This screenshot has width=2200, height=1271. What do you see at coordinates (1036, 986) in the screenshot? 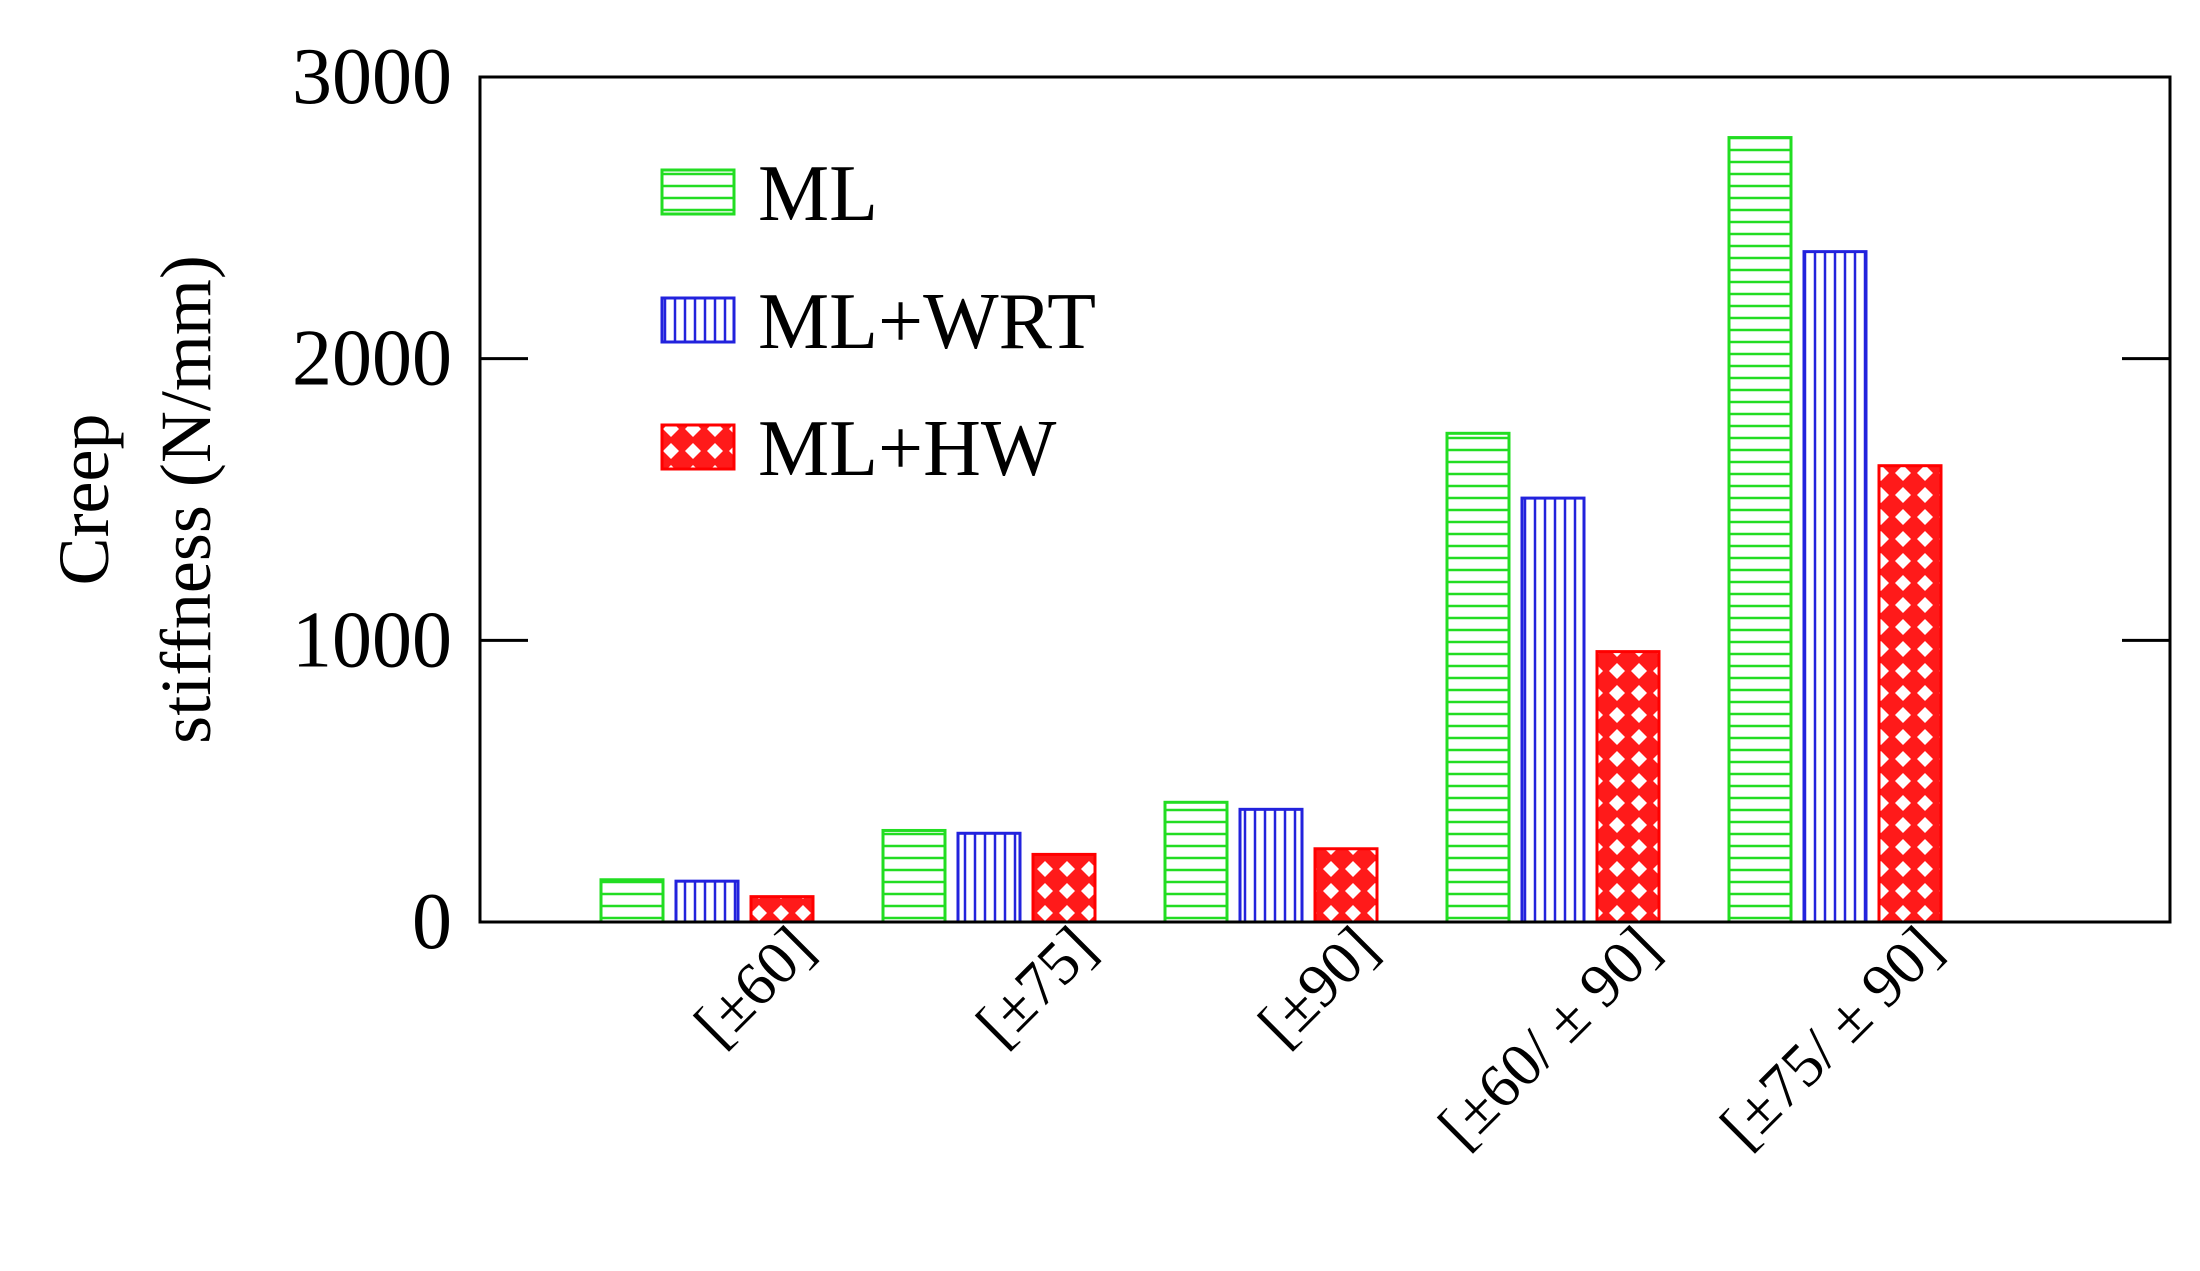
I see `x-tick-label-1: [±75]` at bounding box center [1036, 986].